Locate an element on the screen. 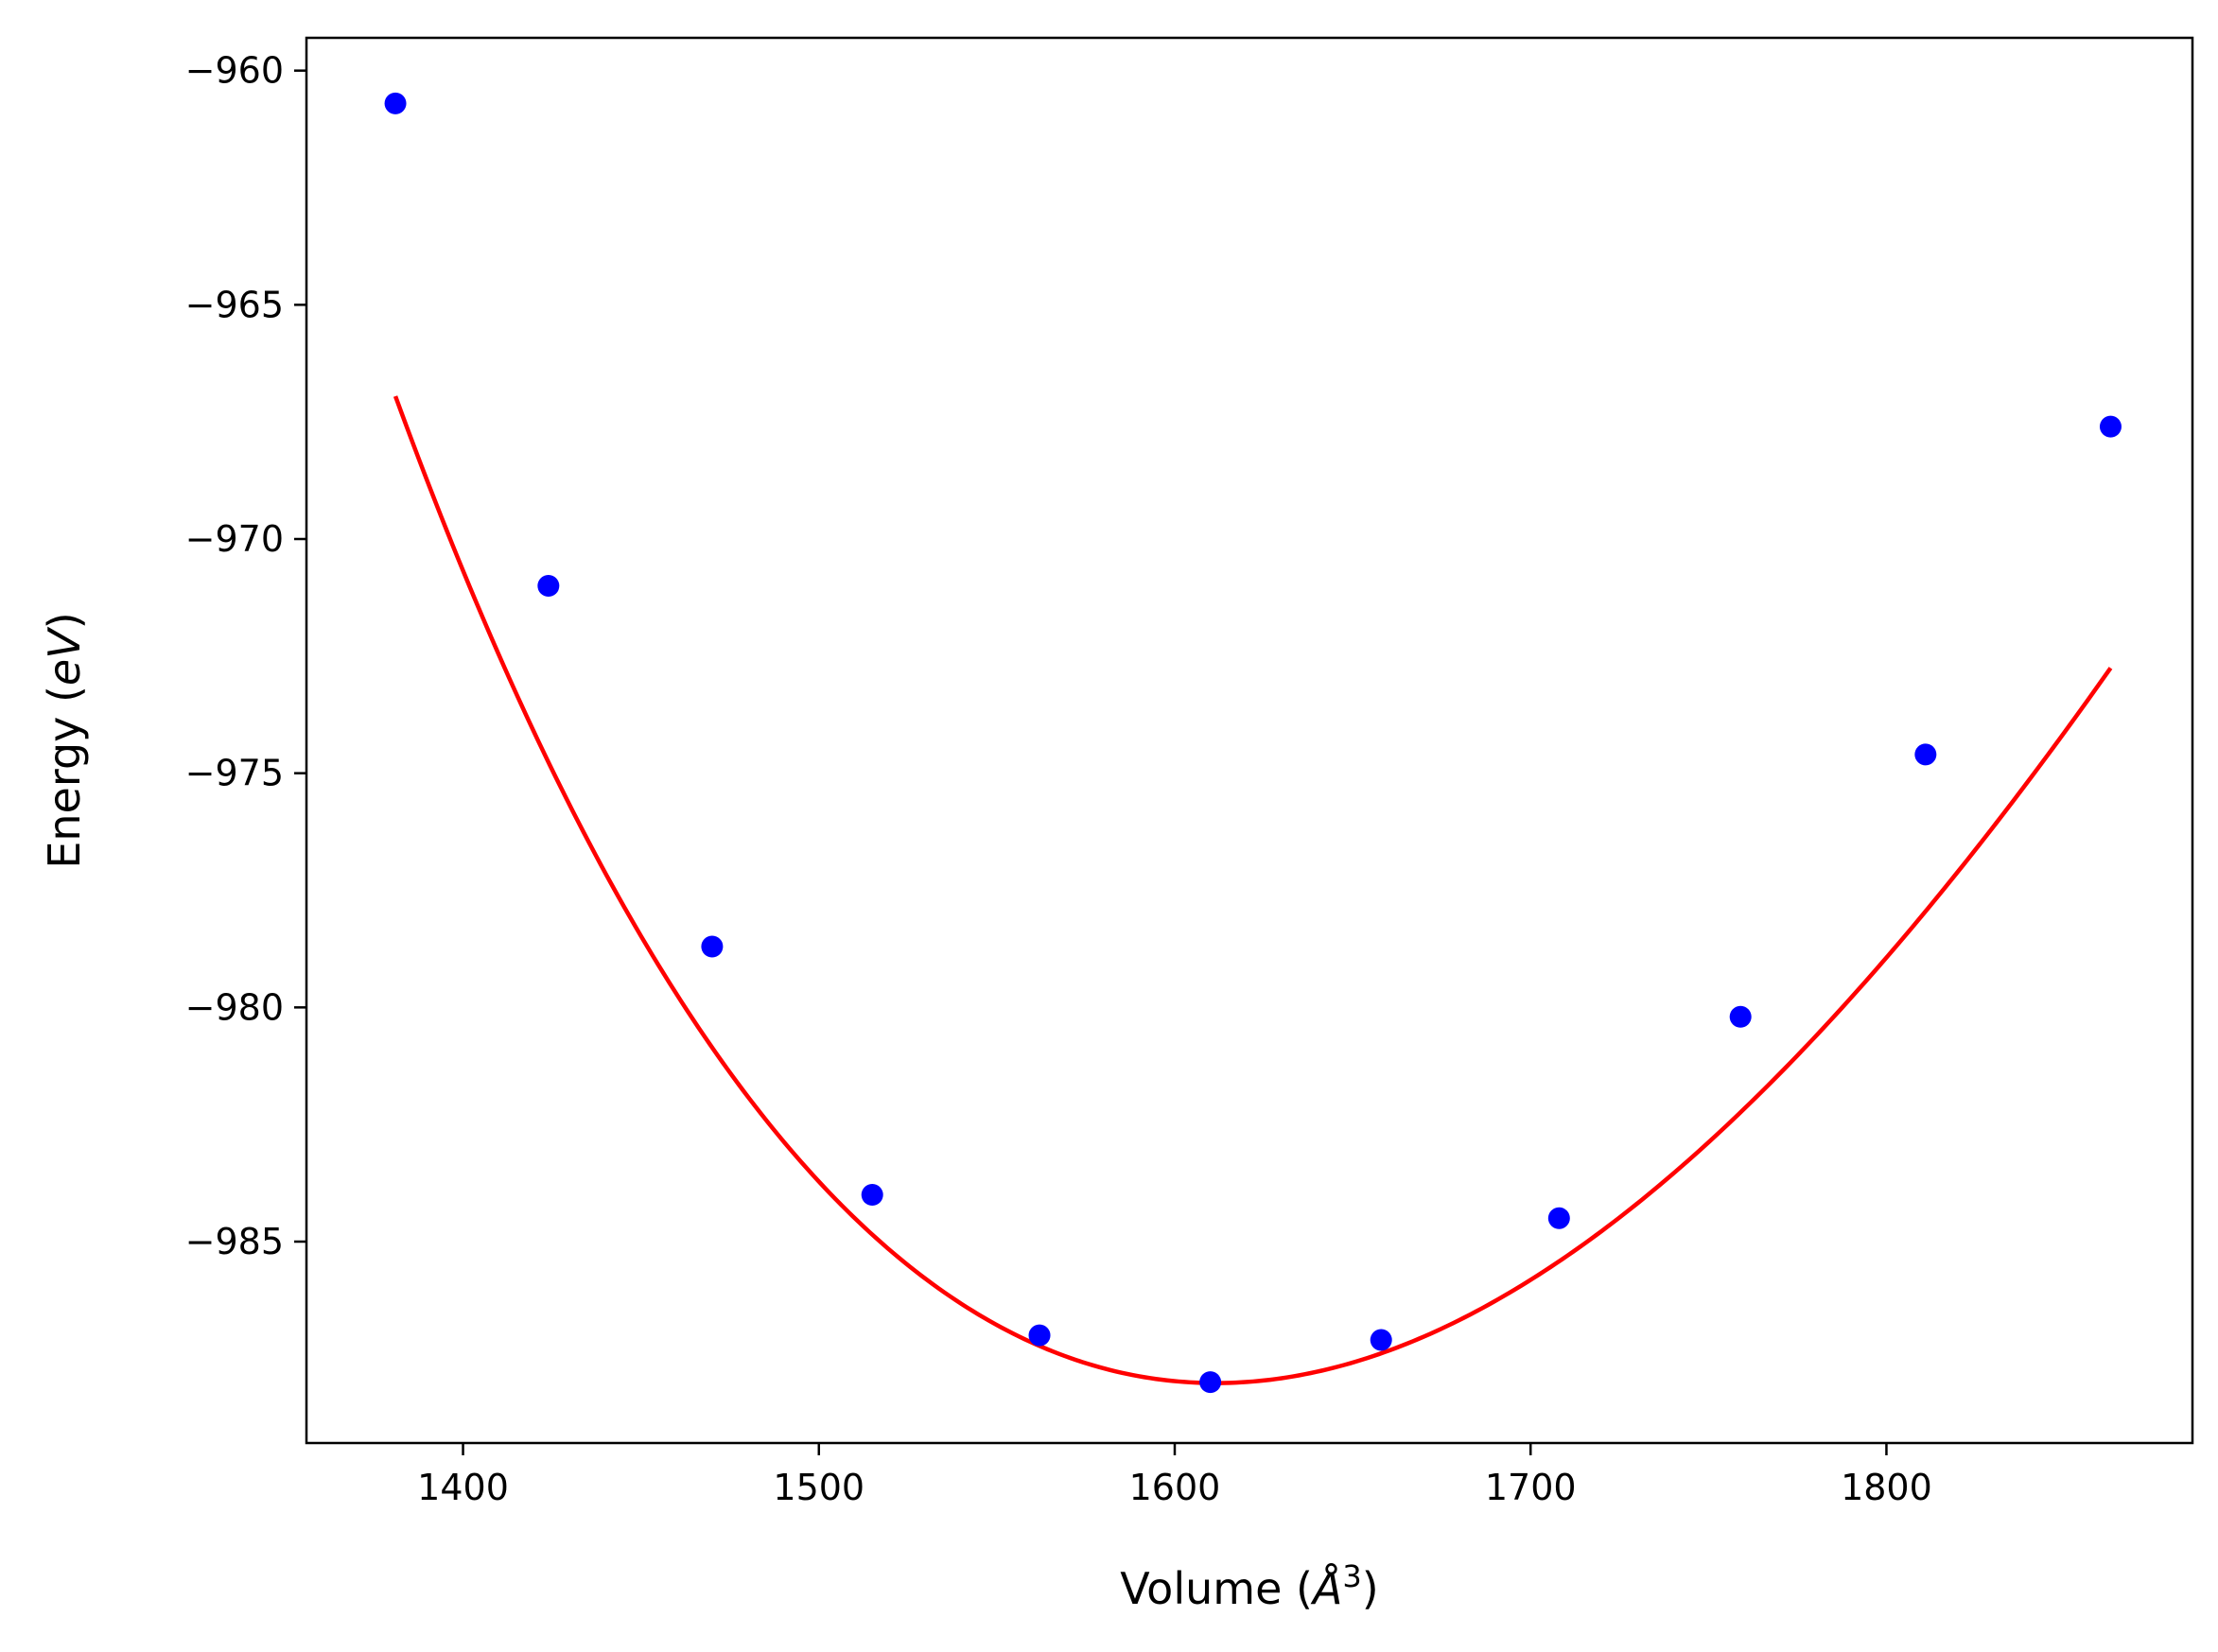 The image size is (2218, 1652). y-axis-label: Energy (eV) is located at coordinates (64, 740).